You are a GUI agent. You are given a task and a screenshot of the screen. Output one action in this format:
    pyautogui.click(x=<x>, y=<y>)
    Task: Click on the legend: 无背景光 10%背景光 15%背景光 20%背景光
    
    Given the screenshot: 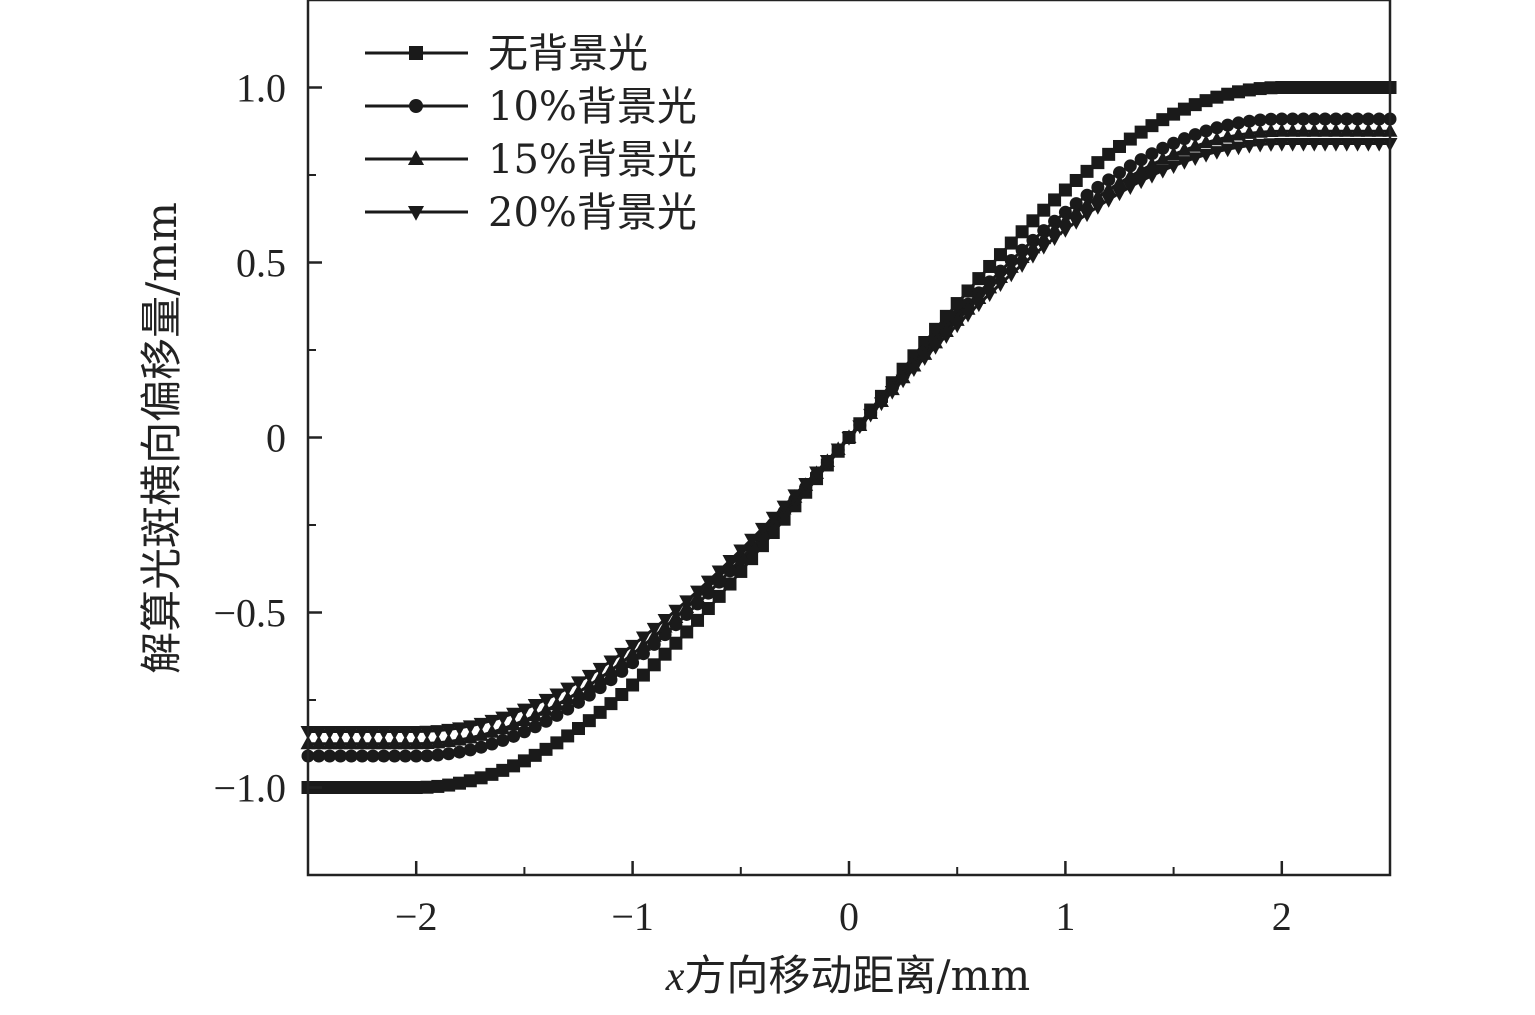 What is the action you would take?
    pyautogui.click(x=531, y=133)
    